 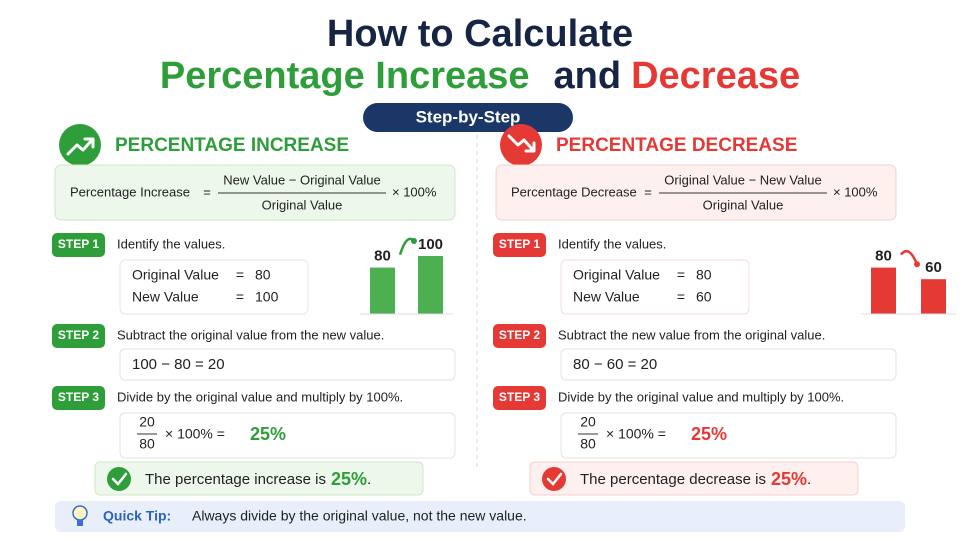 What do you see at coordinates (345, 76) in the screenshot?
I see `title-increase: Percentage Increase` at bounding box center [345, 76].